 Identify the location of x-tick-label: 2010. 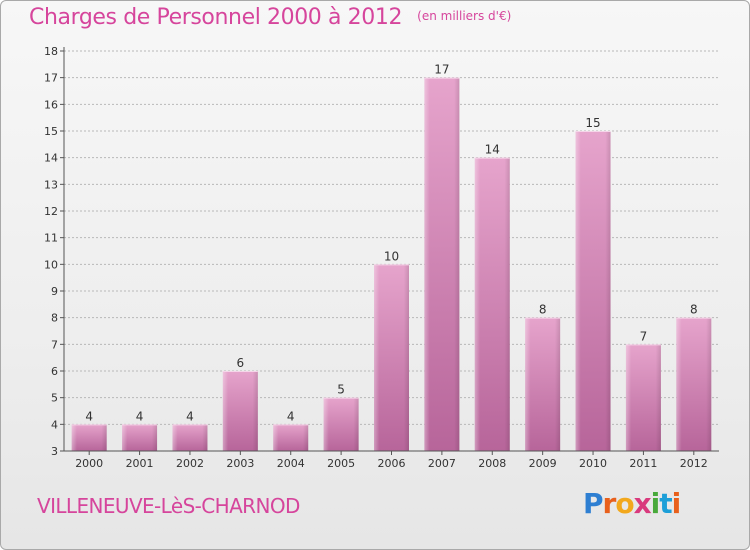
(593, 463).